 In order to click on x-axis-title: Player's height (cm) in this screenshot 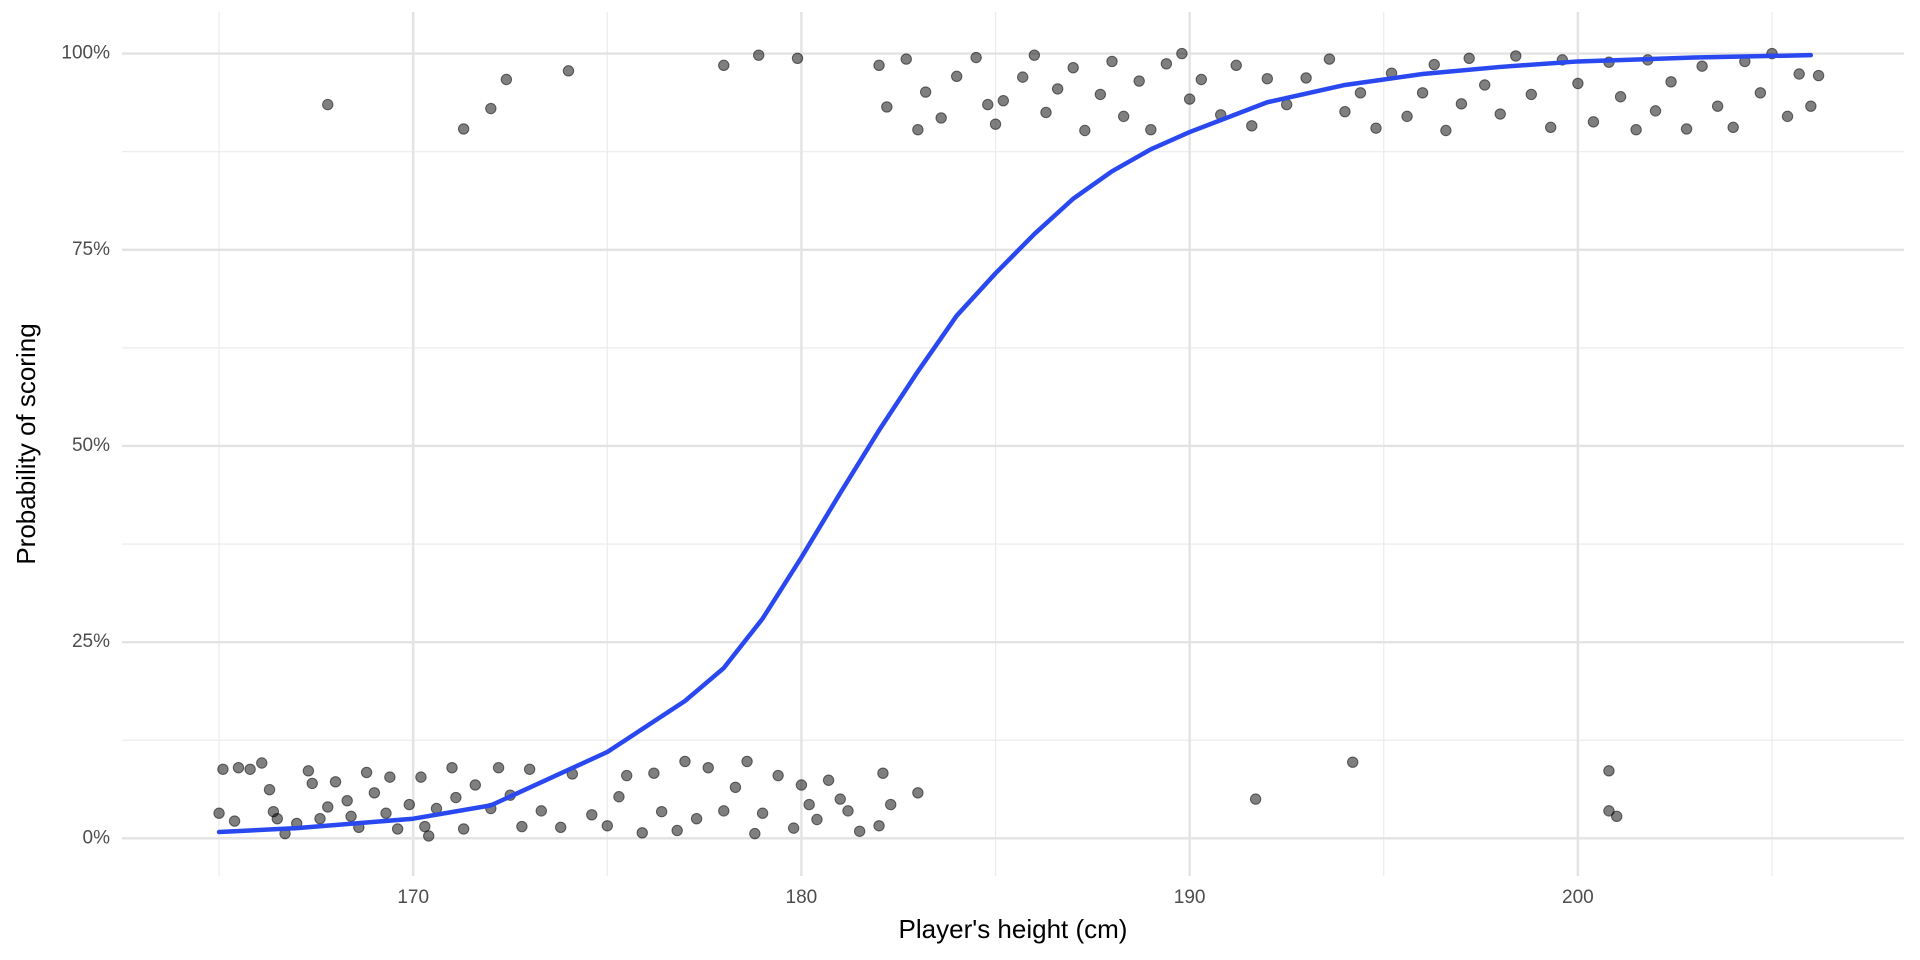, I will do `click(1013, 929)`.